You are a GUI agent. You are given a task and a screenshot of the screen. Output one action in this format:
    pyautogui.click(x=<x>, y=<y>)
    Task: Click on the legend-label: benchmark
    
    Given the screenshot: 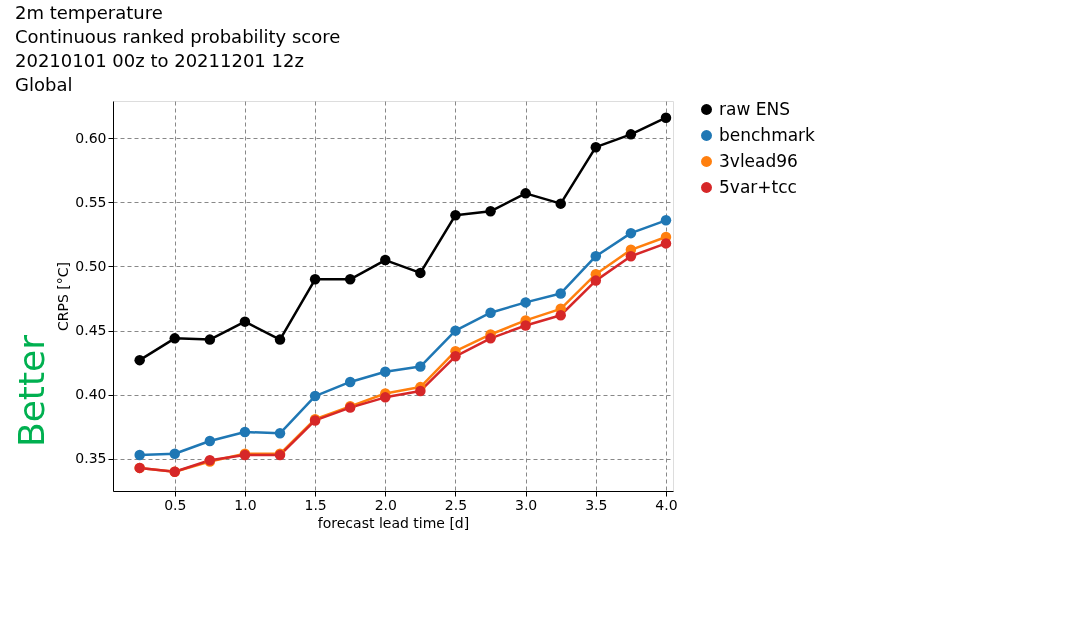 What is the action you would take?
    pyautogui.click(x=767, y=134)
    